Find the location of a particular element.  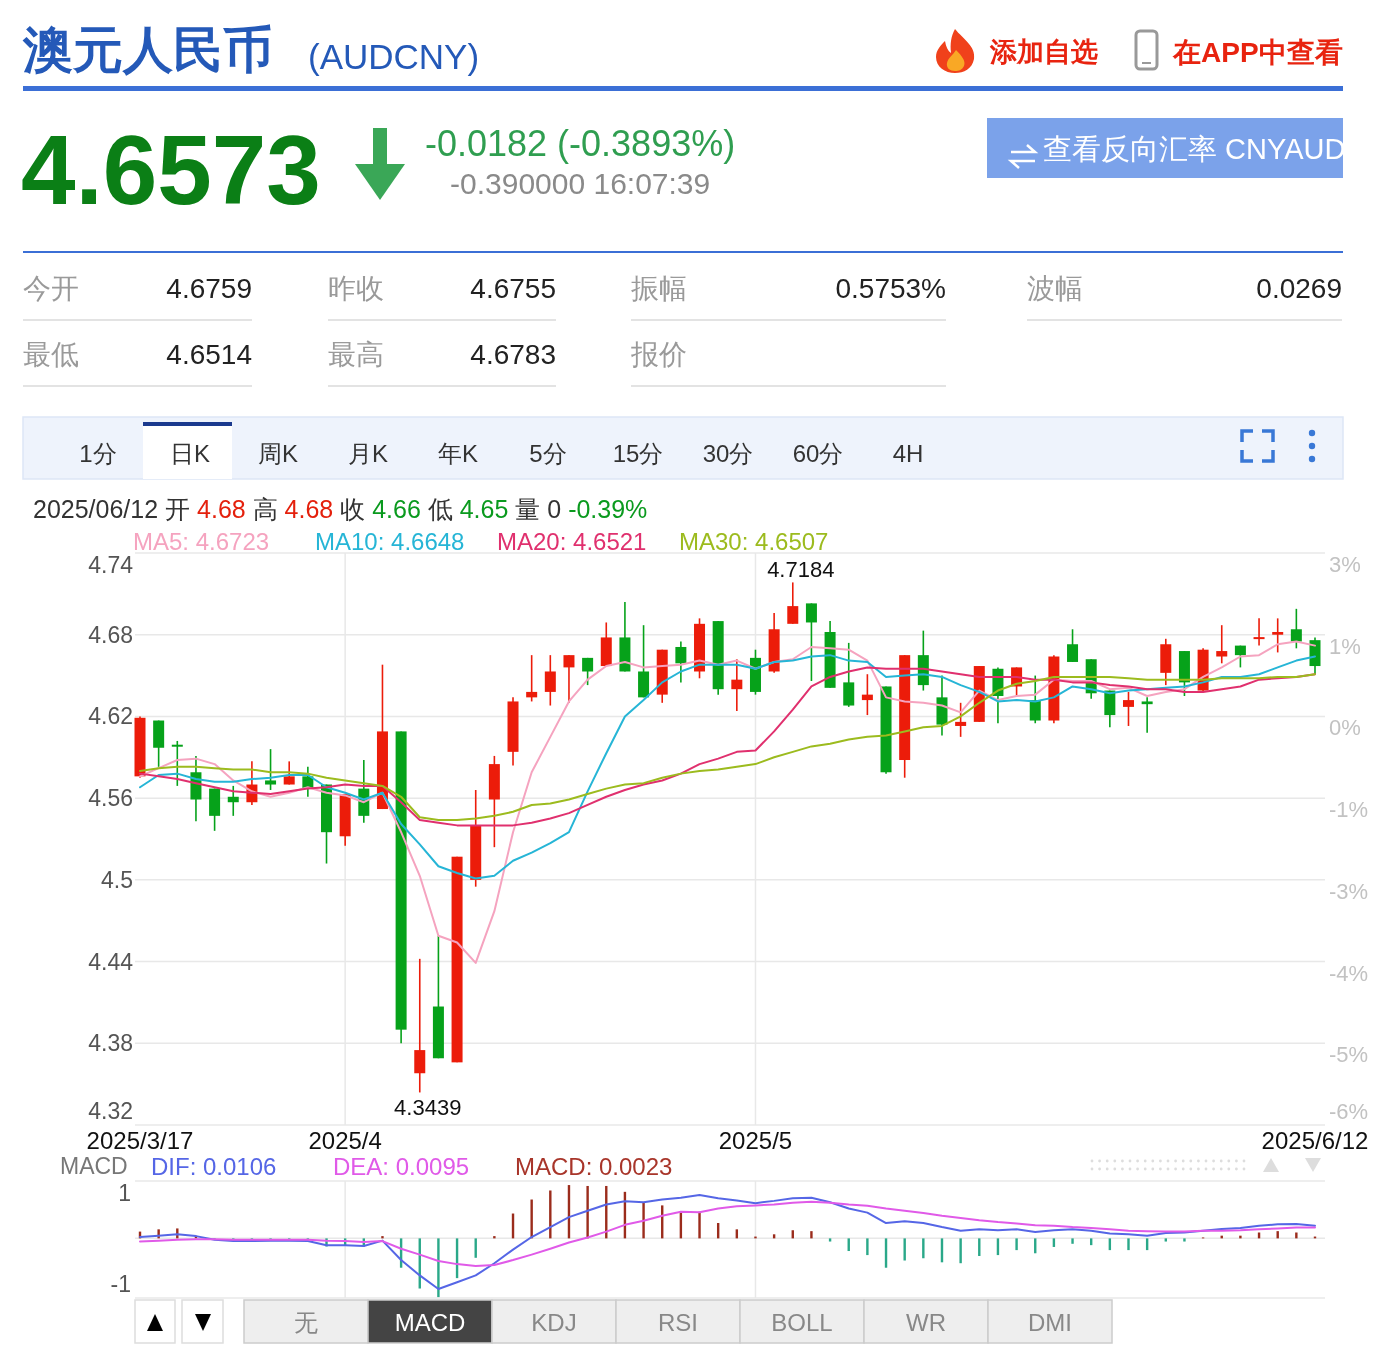

y-tick-label: 4.68 is located at coordinates (110, 634).